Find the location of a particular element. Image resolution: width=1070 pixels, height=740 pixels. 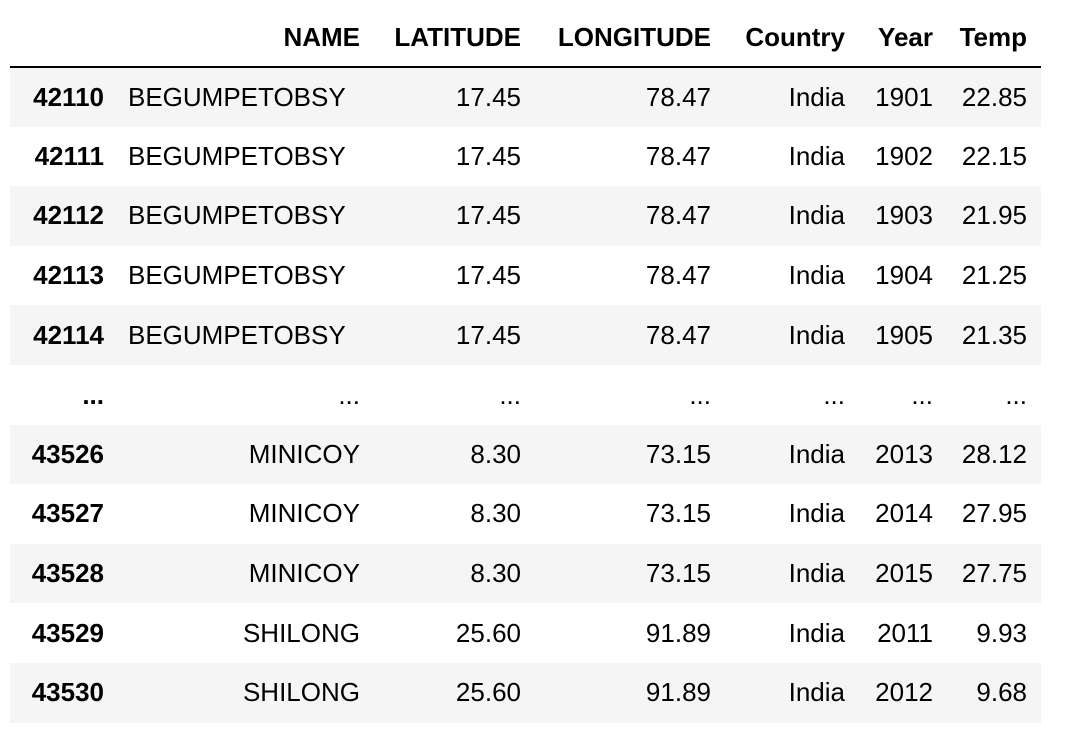

year-cell: 2015 is located at coordinates (904, 573).